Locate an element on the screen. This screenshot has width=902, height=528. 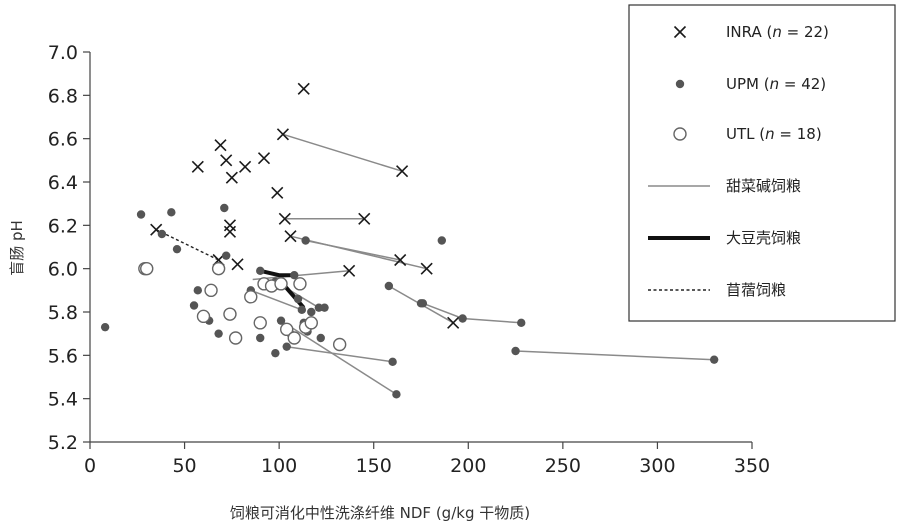
y-tick-label: 5.6 is located at coordinates (63, 356).